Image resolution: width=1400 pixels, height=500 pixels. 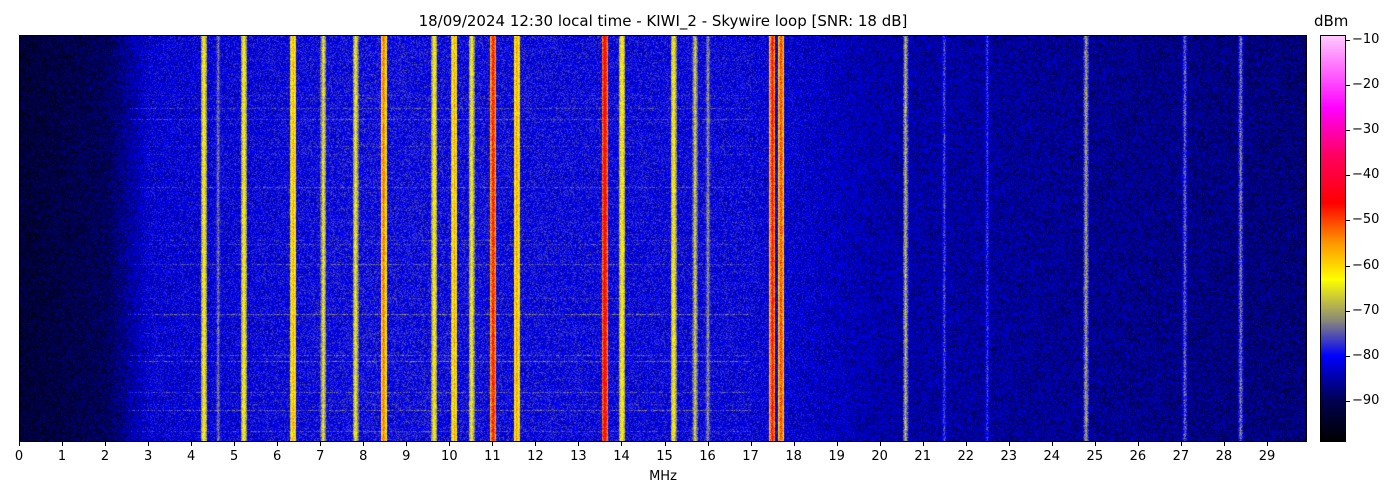 What do you see at coordinates (1366, 220) in the screenshot?
I see `colorbar-tick-label: −50` at bounding box center [1366, 220].